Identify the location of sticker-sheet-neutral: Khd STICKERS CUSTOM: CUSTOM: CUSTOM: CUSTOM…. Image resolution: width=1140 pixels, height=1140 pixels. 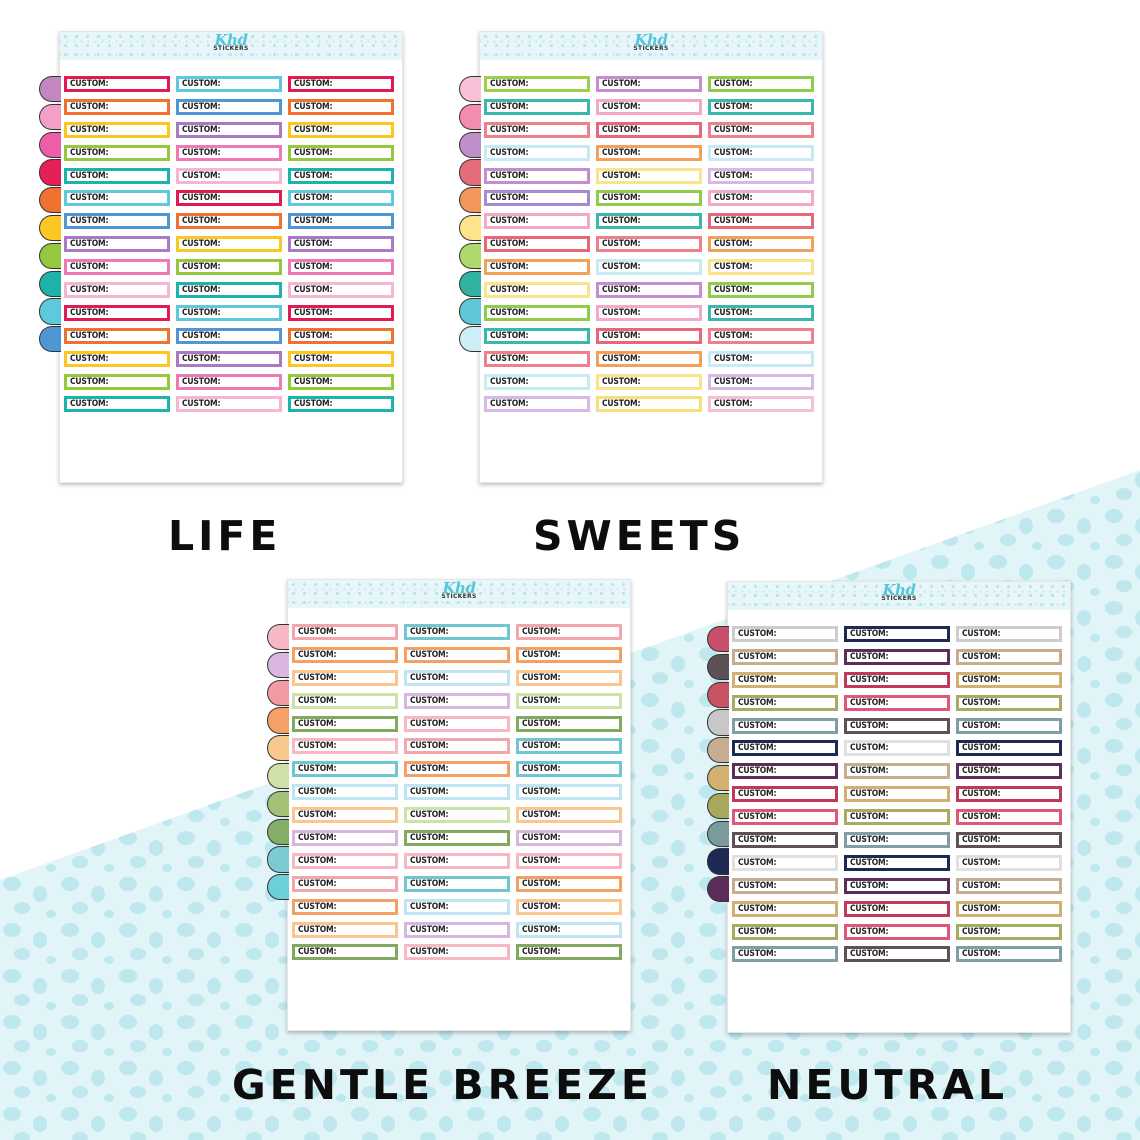
(889, 807).